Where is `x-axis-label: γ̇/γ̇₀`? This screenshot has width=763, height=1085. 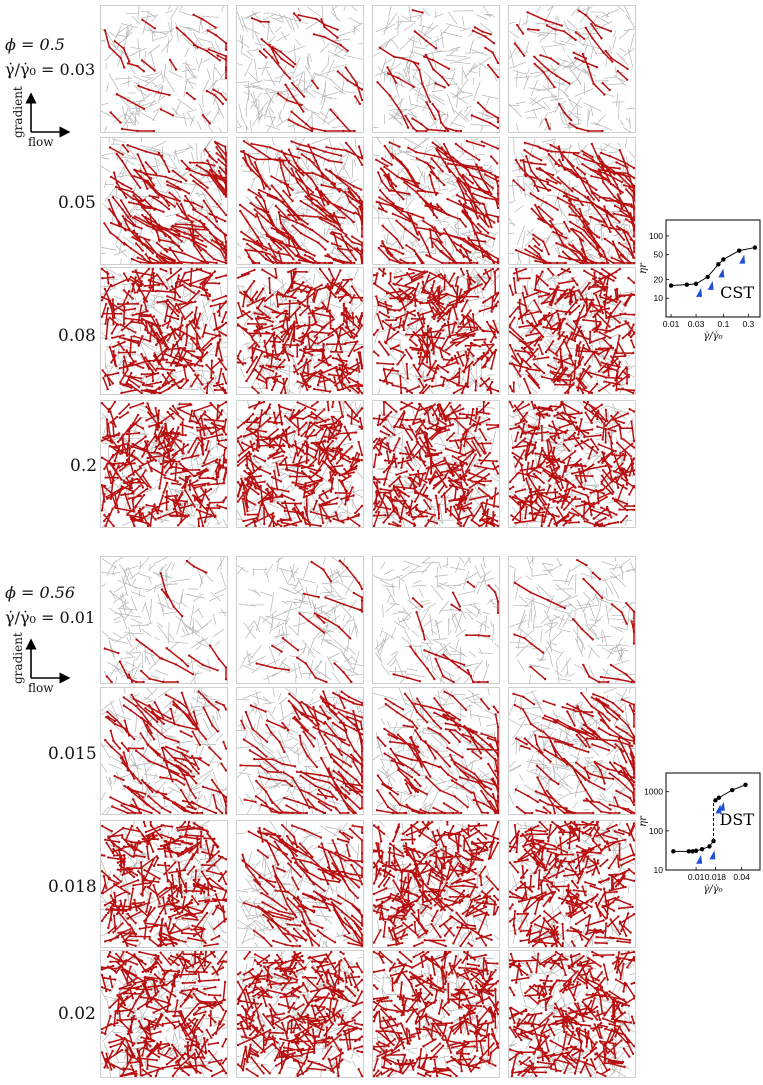 x-axis-label: γ̇/γ̇₀ is located at coordinates (712, 889).